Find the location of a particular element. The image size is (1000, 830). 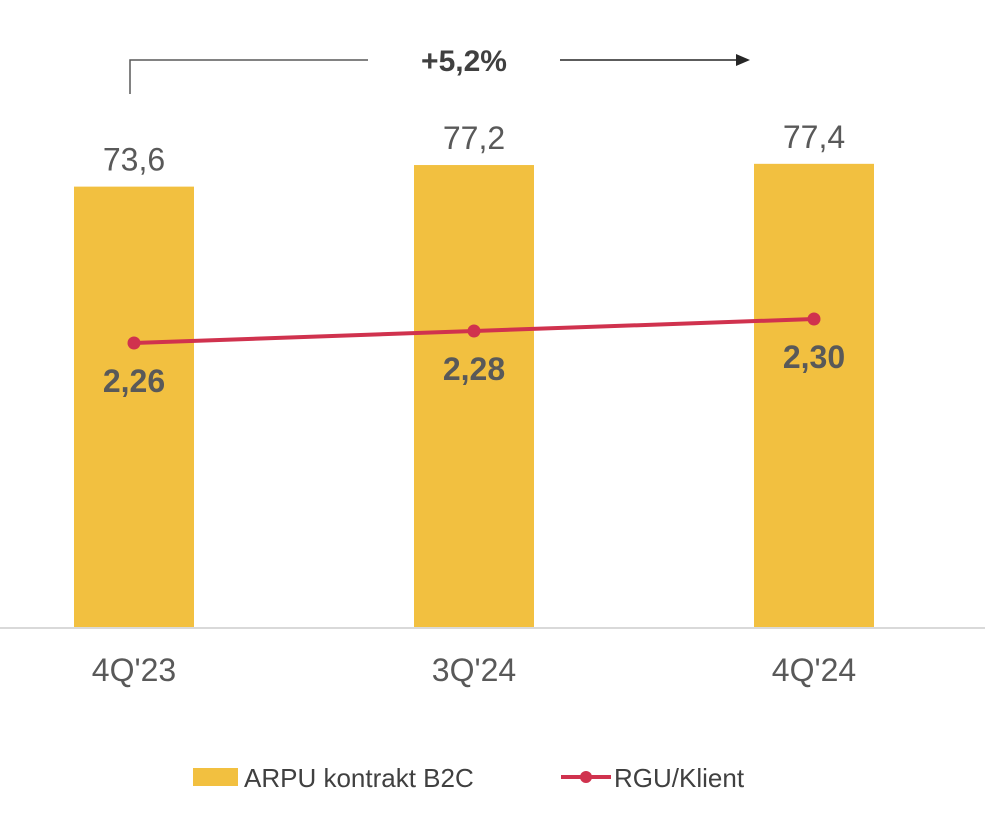

legend-label-line: RGU/Klient is located at coordinates (679, 778).